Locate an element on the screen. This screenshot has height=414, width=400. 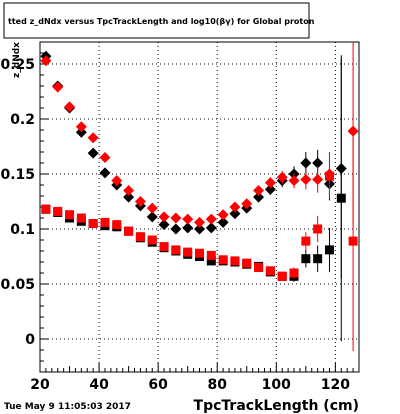
y-tick-label: 0.25 is located at coordinates (17, 65).